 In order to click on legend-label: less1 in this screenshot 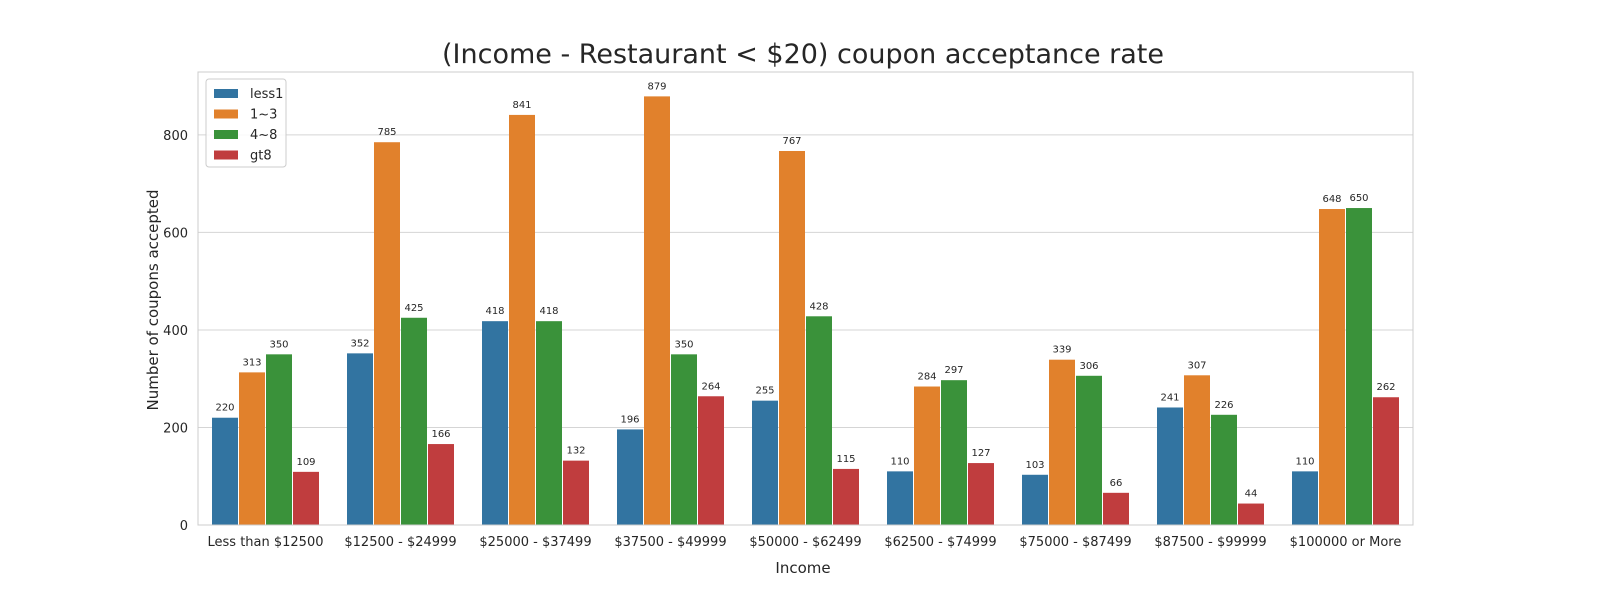, I will do `click(266, 94)`.